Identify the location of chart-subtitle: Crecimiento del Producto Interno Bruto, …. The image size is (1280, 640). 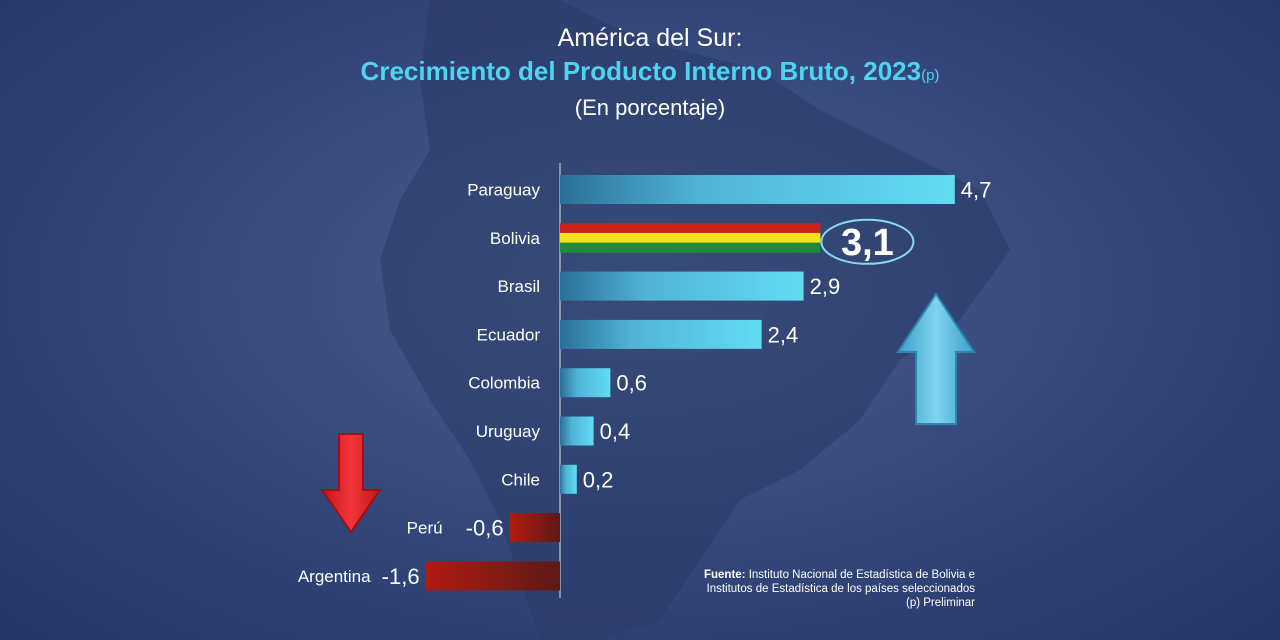
(650, 73).